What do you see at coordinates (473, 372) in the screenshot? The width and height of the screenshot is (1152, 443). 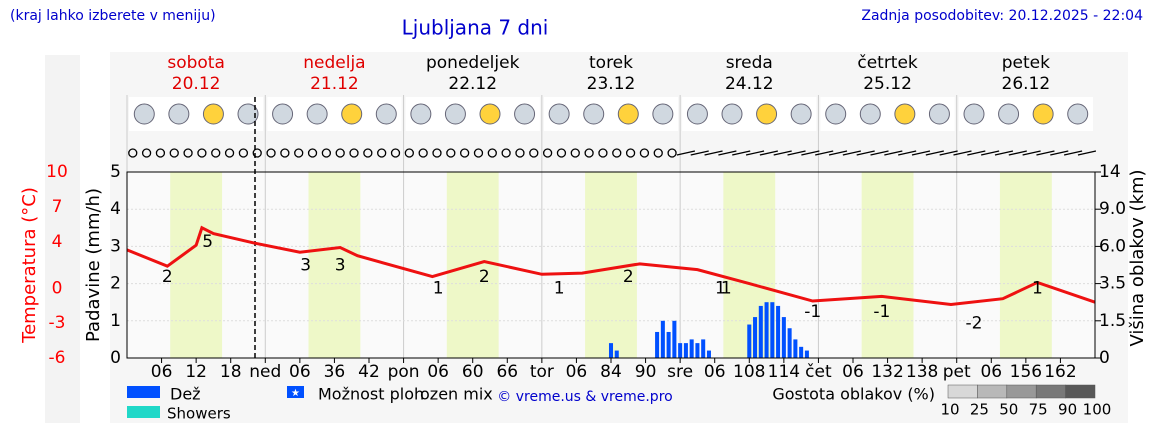 I see `x-tick-label: 60` at bounding box center [473, 372].